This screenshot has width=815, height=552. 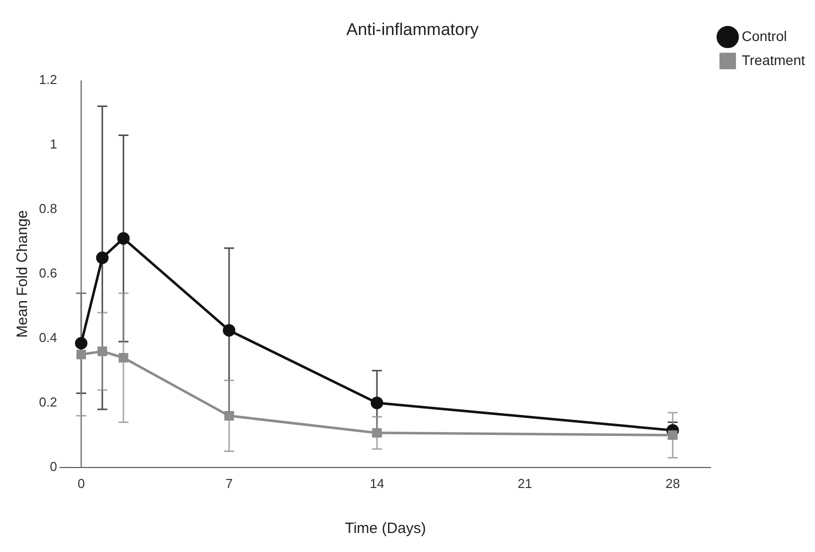 I want to click on x-axis-title: Time (Days), so click(x=385, y=529).